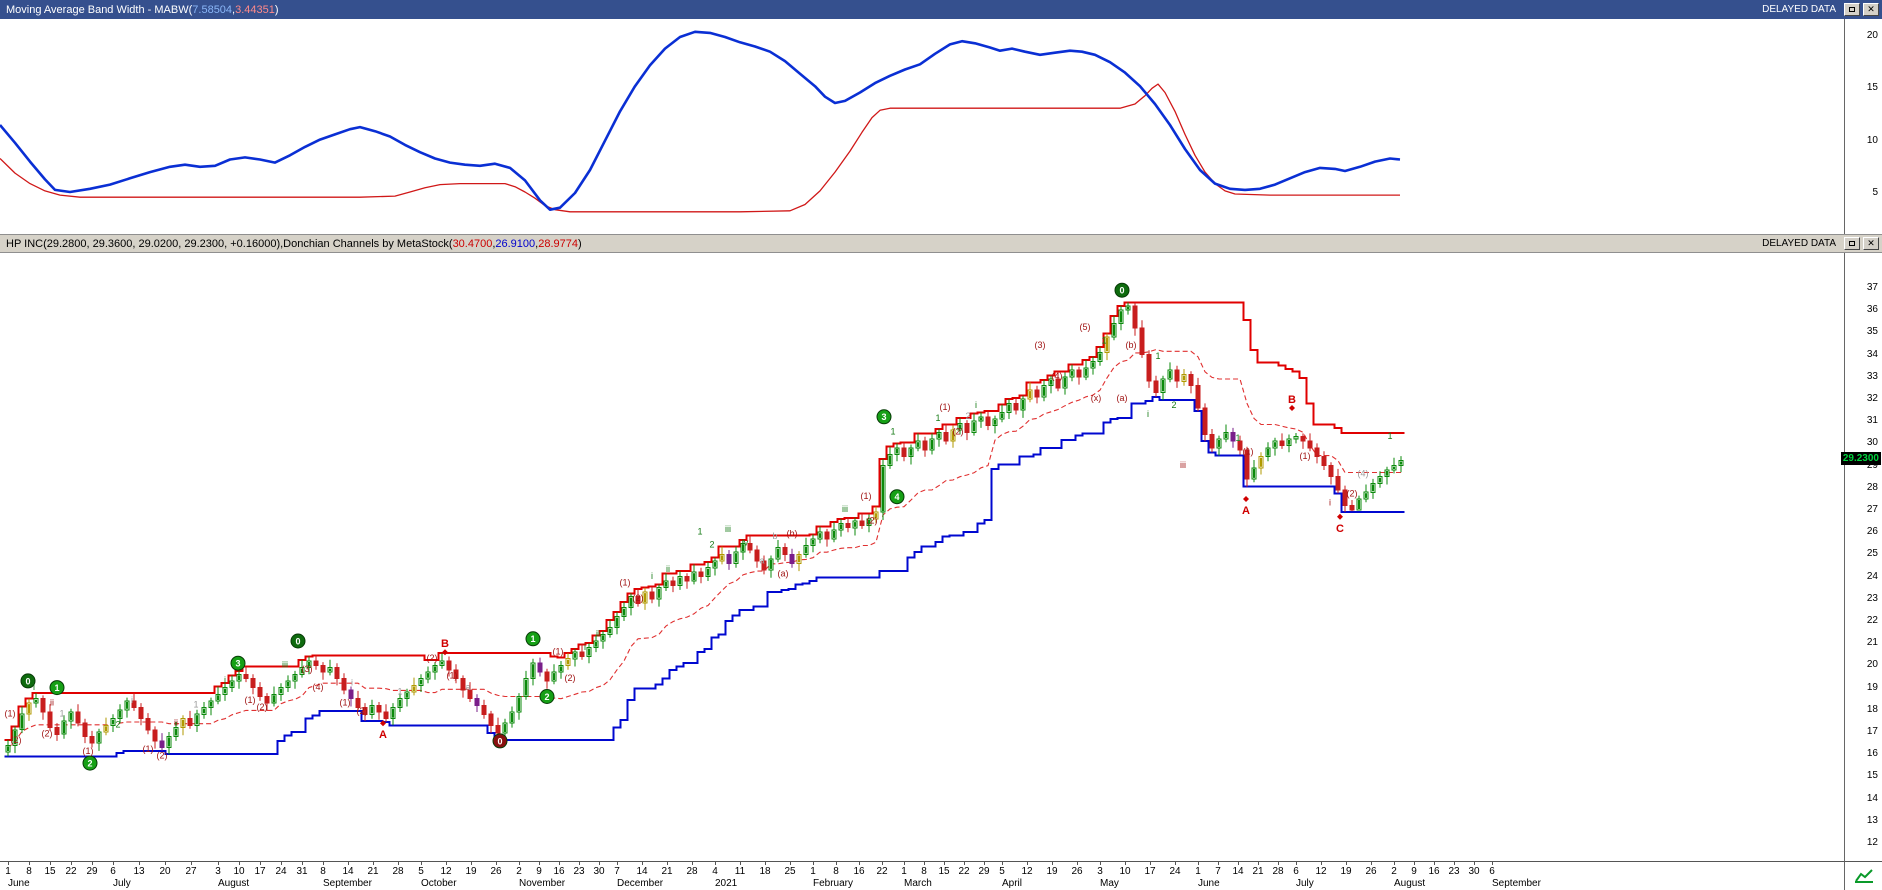 This screenshot has height=890, width=1882. Describe the element at coordinates (1872, 88) in the screenshot. I see `indicator-scale-label: 15` at that location.